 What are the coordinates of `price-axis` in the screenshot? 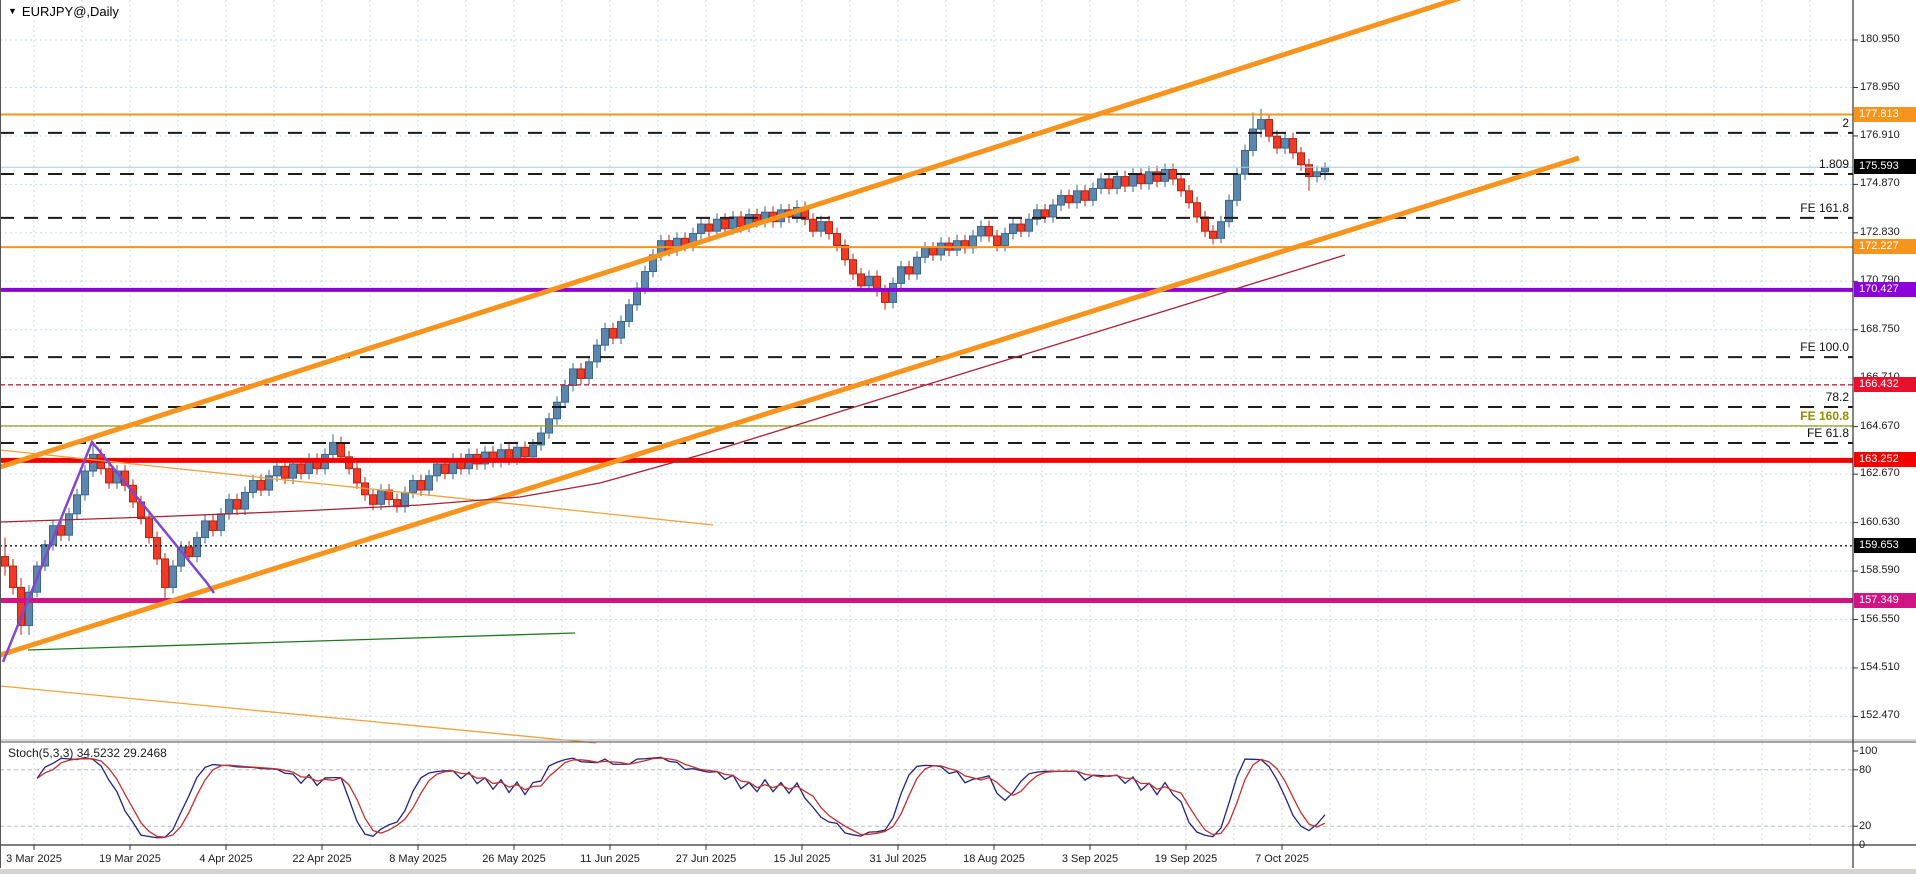 It's located at (1884, 422).